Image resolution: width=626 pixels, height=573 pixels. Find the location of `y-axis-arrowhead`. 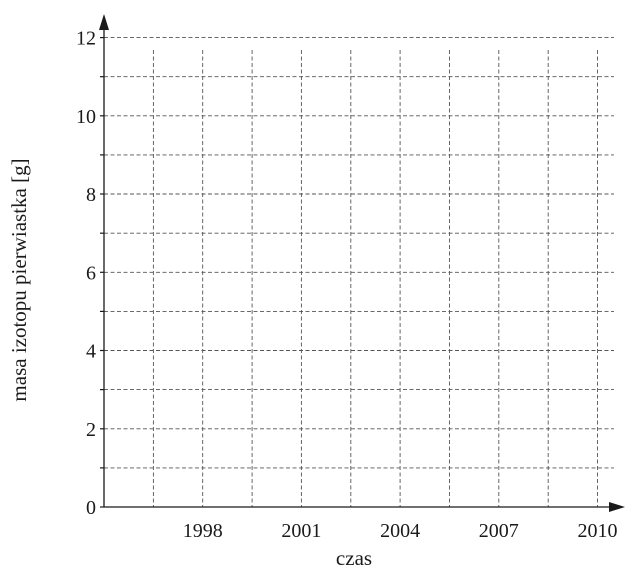

y-axis-arrowhead is located at coordinates (104, 22).